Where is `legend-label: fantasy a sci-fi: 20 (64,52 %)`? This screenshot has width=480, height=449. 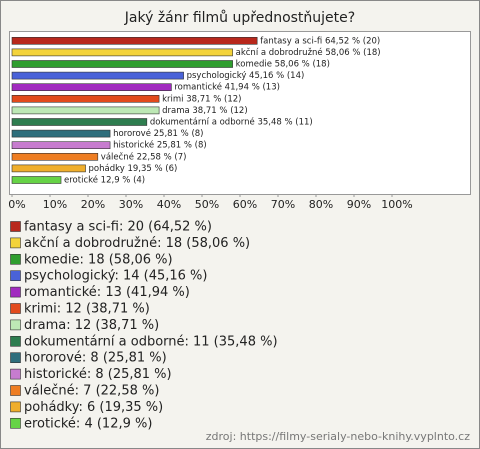 legend-label: fantasy a sci-fi: 20 (64,52 %) is located at coordinates (118, 227).